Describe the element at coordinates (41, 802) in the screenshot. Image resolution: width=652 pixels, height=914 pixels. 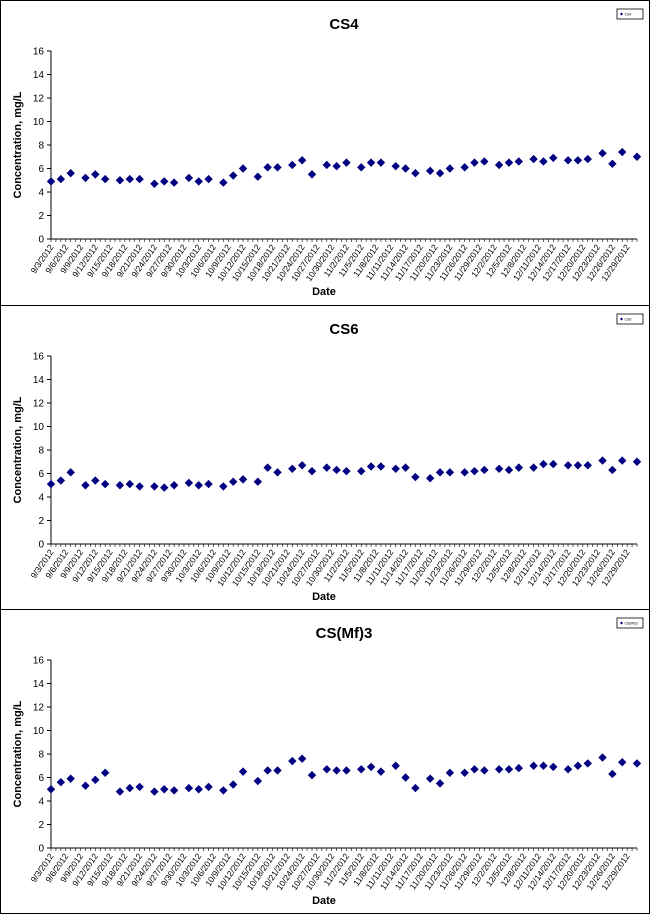
I see `y-tick-label: 4` at that location.